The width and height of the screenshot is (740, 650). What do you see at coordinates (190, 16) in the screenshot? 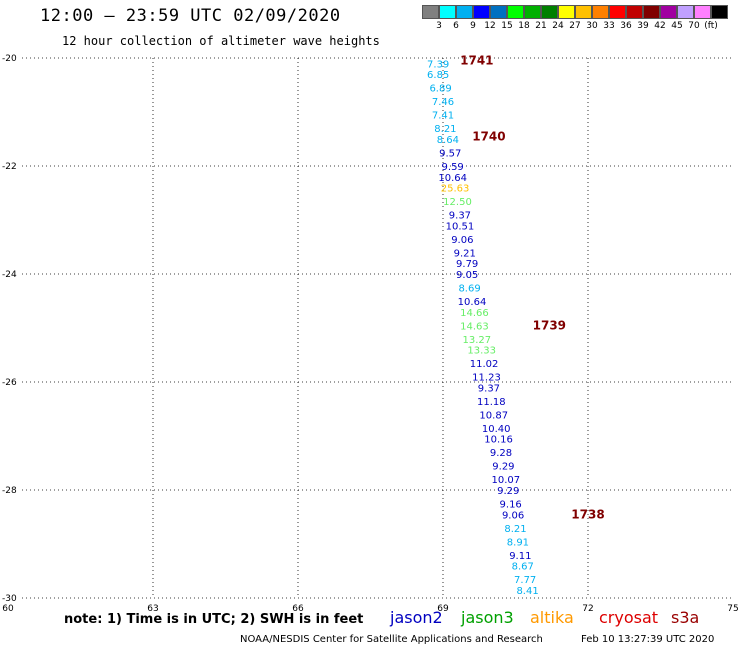
I see `chart-title: 12:00 — 23:59 UTC 02/09/2020` at bounding box center [190, 16].